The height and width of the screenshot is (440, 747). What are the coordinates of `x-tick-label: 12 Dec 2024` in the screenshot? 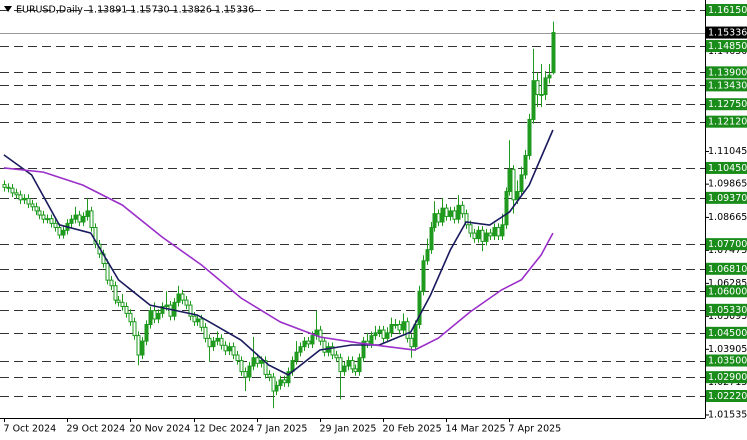 It's located at (224, 429).